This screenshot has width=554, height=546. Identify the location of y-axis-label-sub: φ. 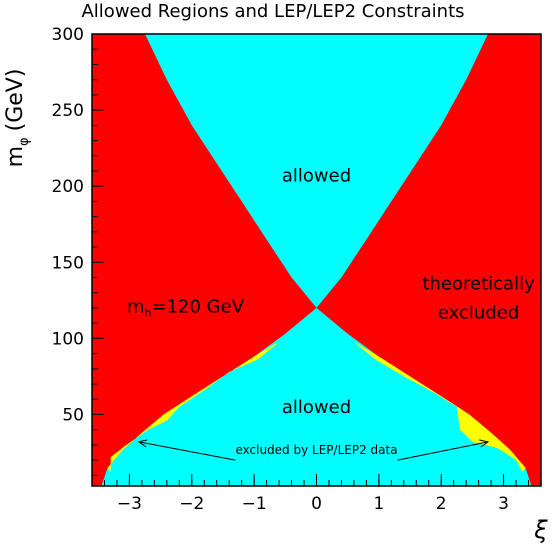
(24, 141).